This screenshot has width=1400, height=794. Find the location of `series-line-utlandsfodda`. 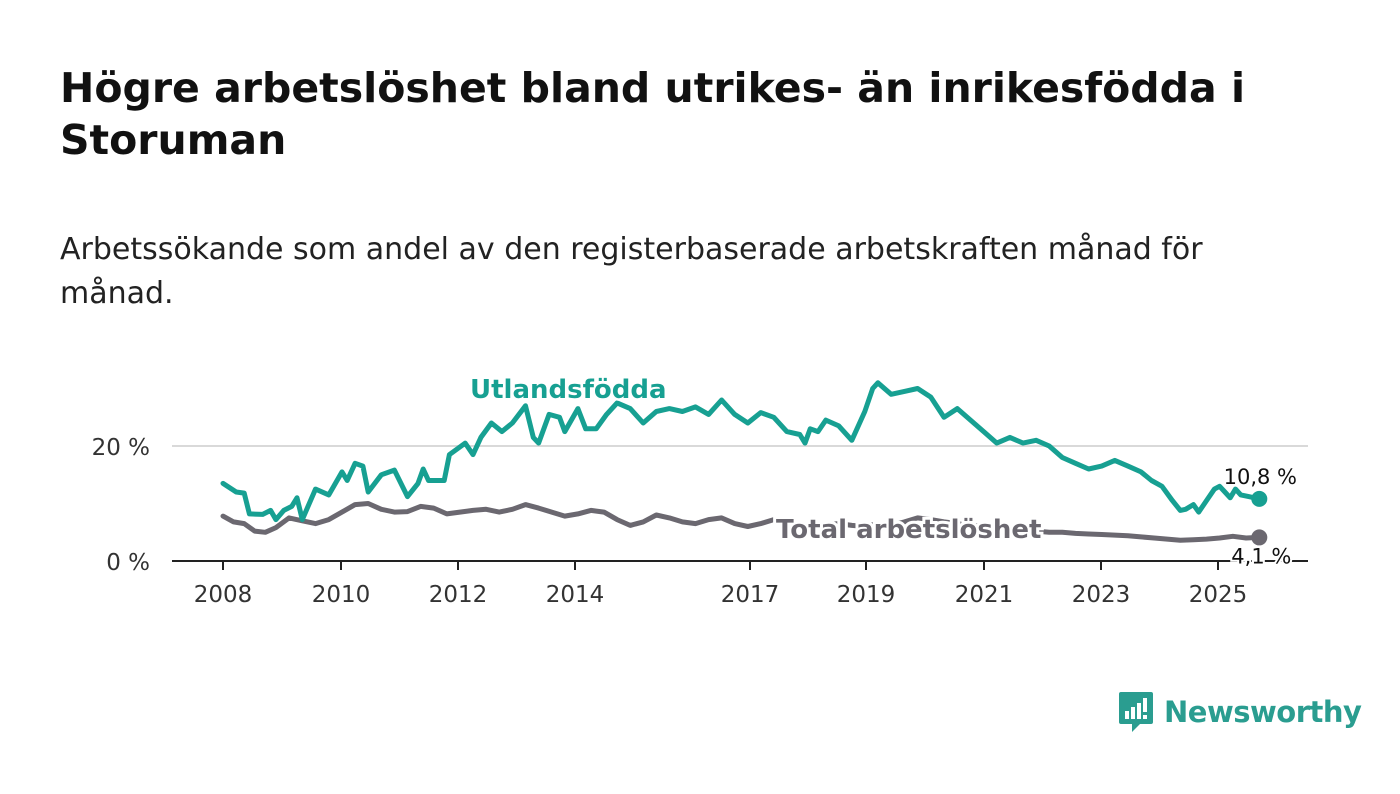

series-line-utlandsfodda is located at coordinates (741, 451).